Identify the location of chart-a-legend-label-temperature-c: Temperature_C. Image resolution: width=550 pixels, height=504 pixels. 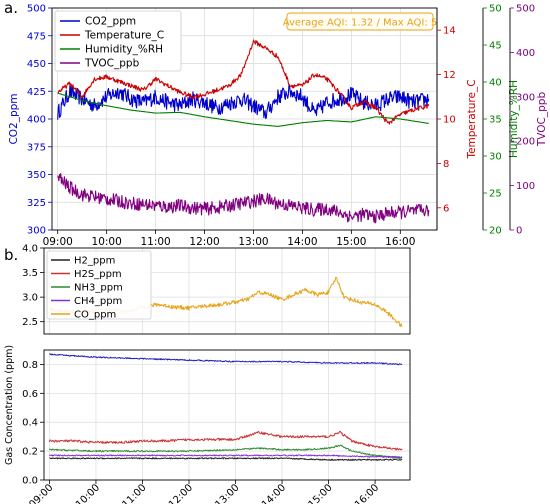
(124, 36).